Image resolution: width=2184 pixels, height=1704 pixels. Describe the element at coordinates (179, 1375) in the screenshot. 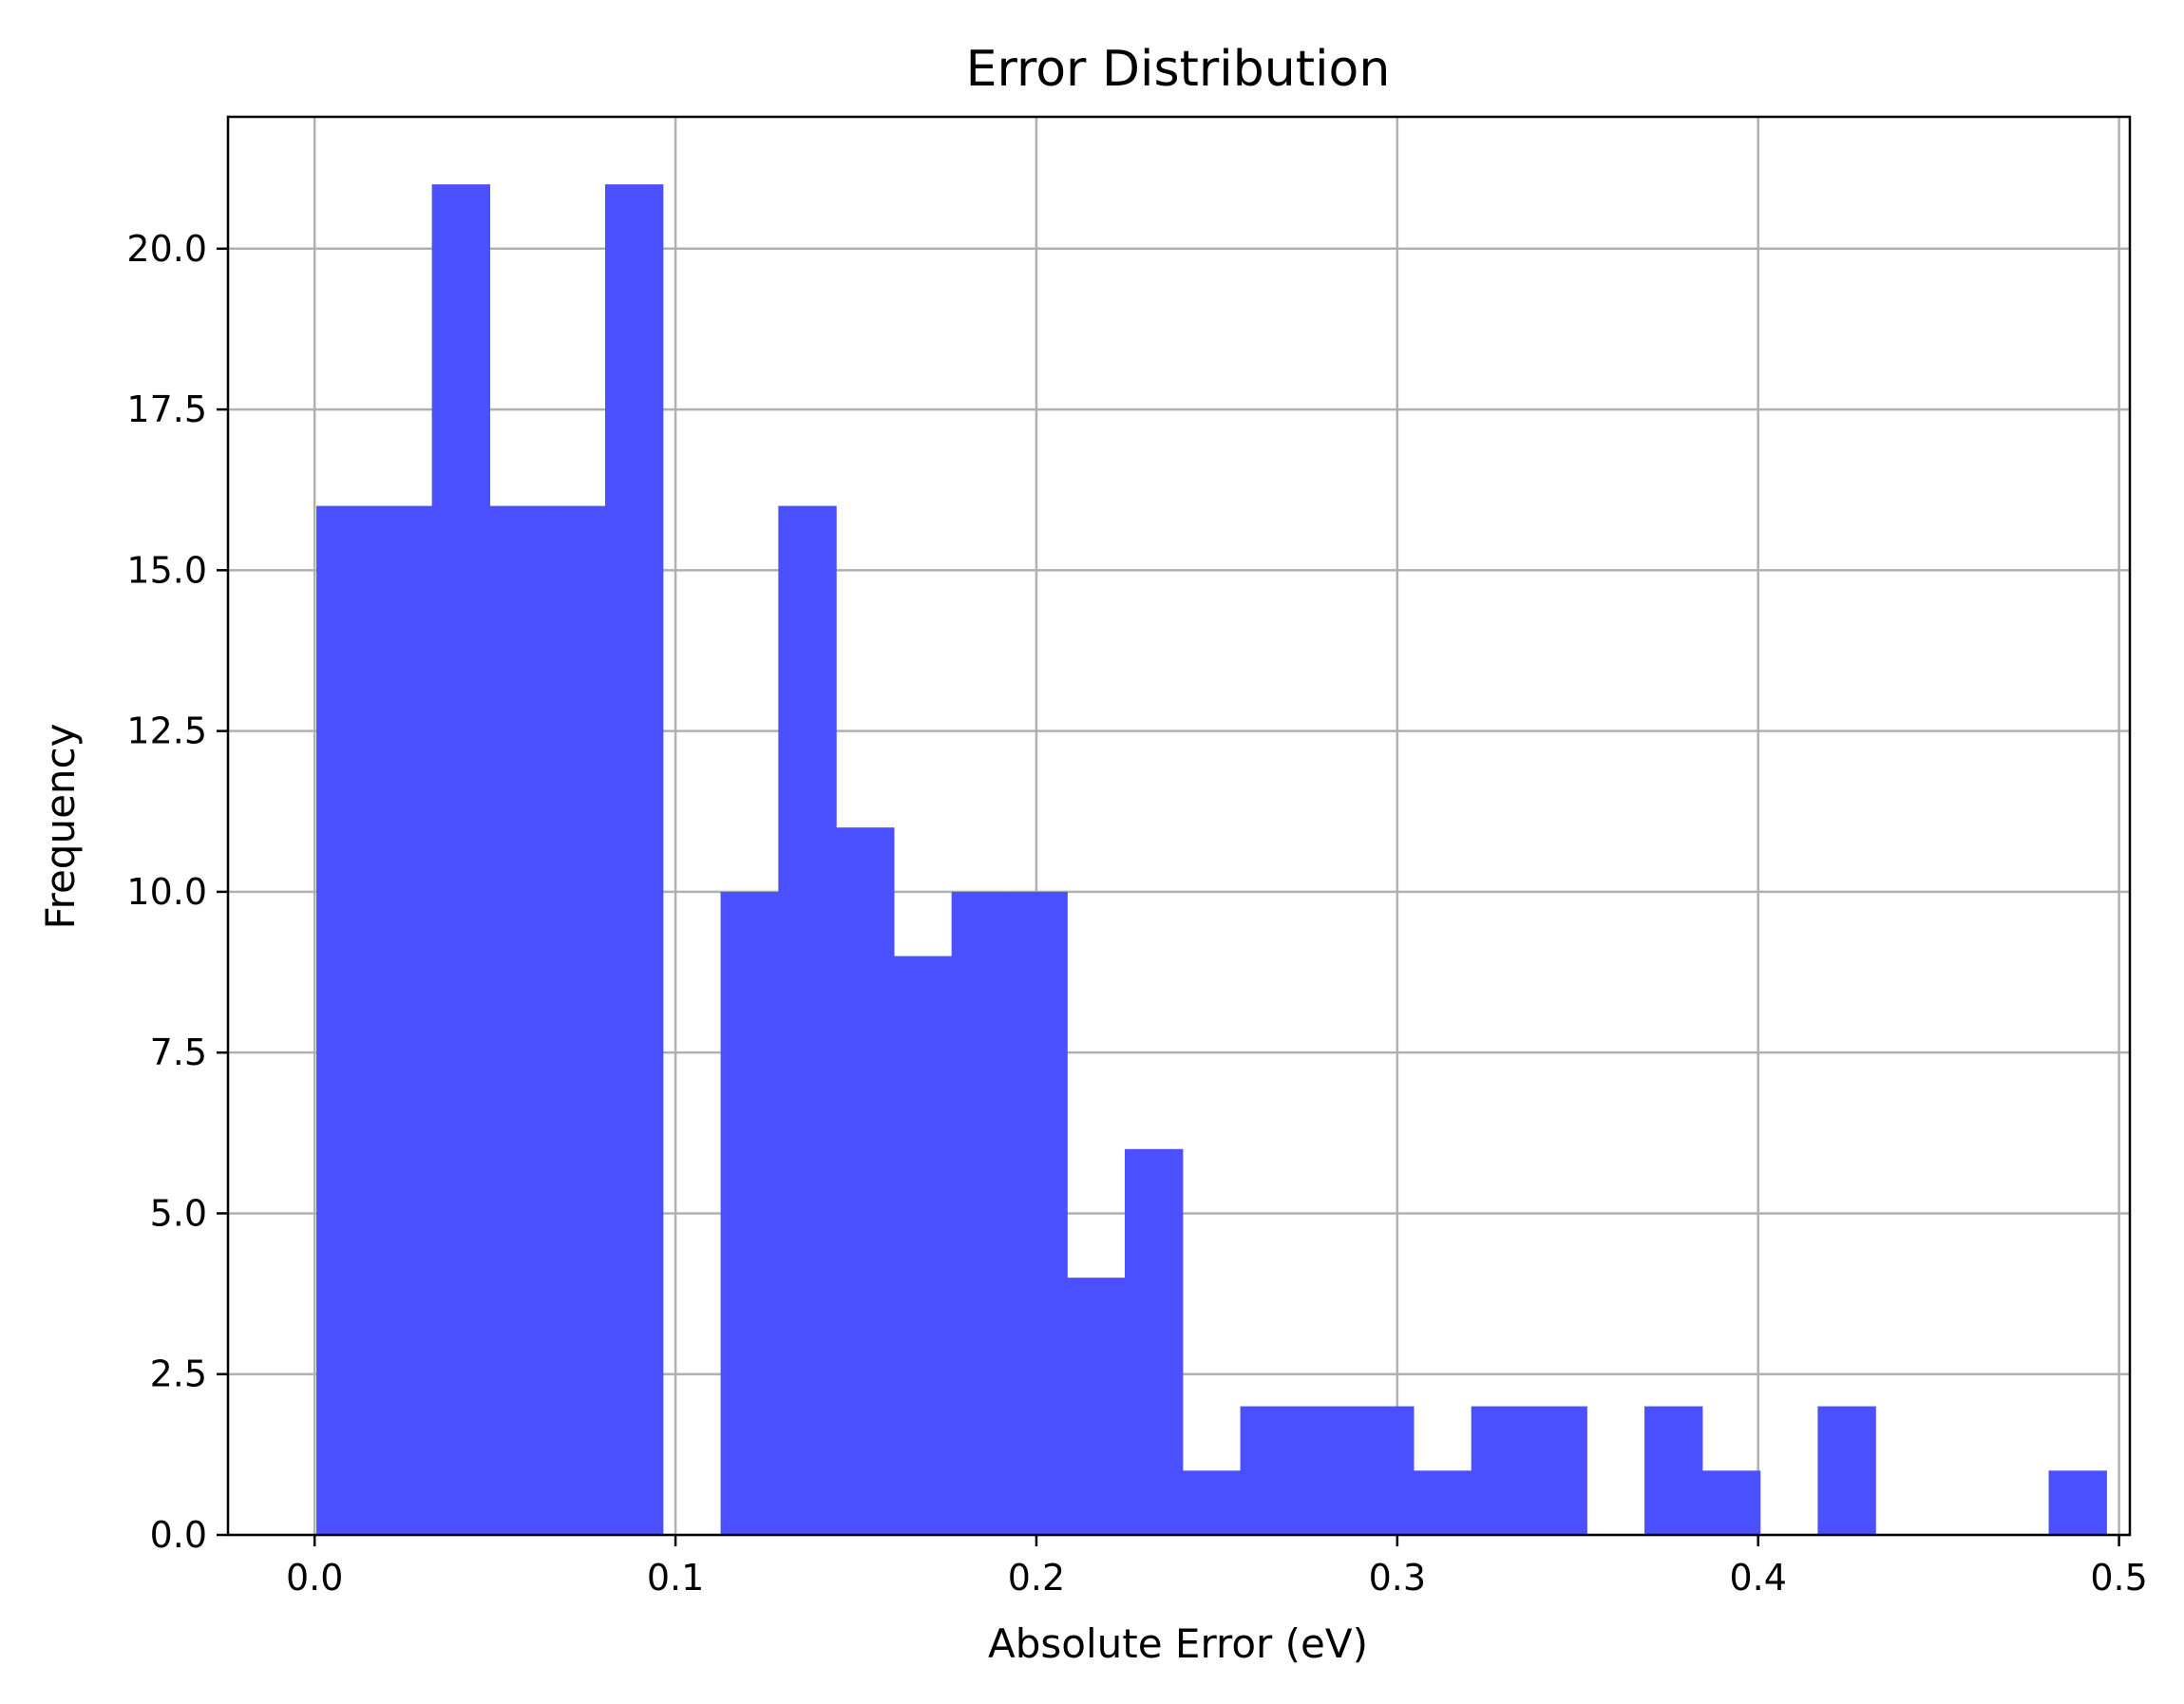

I see `y-tick-label: 2.5` at that location.